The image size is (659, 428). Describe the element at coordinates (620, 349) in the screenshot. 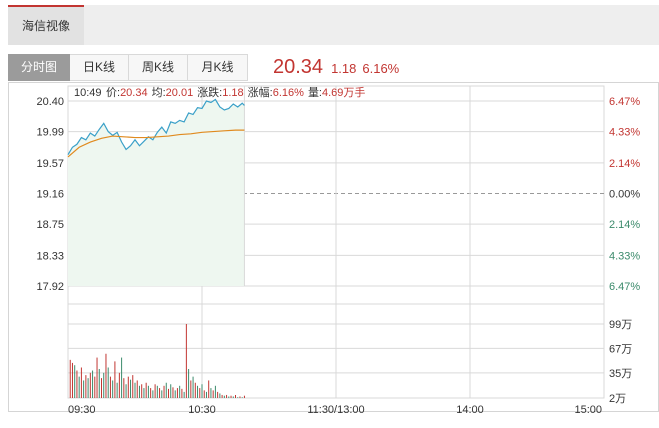

I see `volume-tick-label: 67万` at that location.